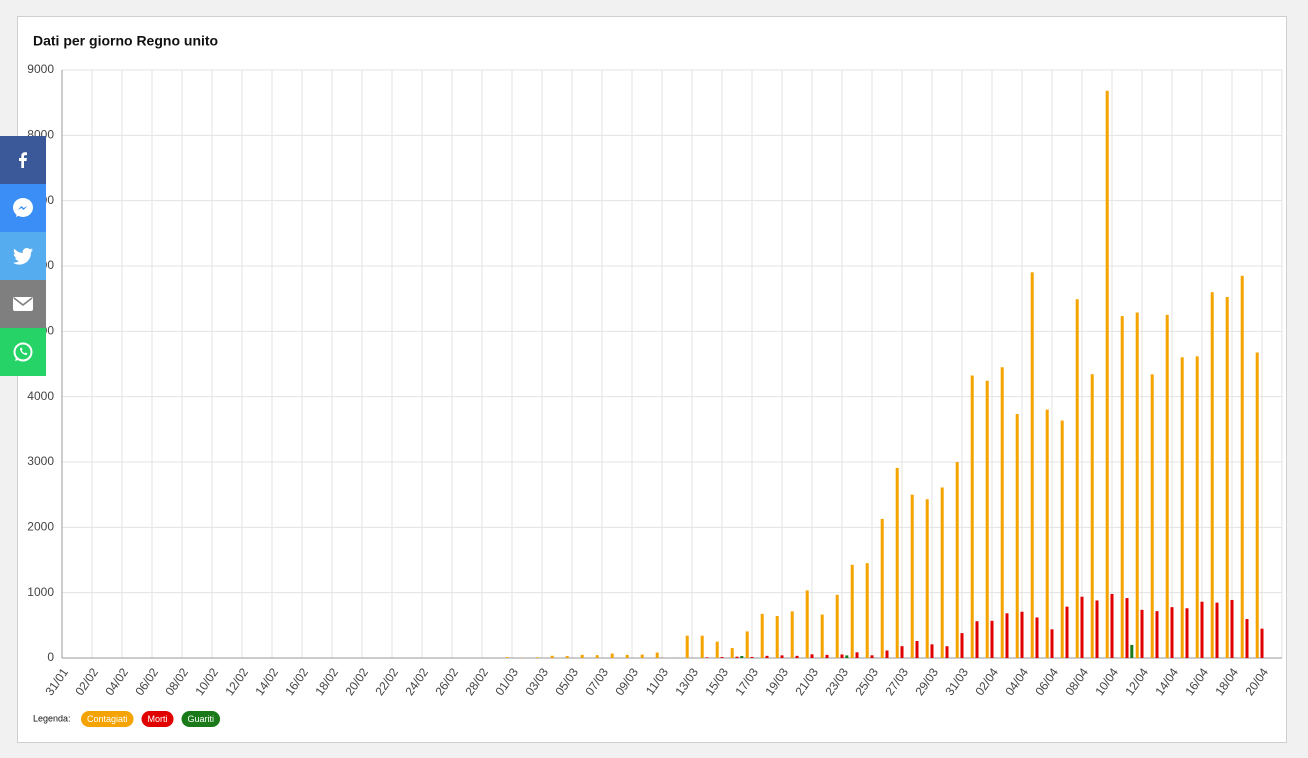 This screenshot has width=1308, height=758. I want to click on legend-label: Guariti, so click(201, 719).